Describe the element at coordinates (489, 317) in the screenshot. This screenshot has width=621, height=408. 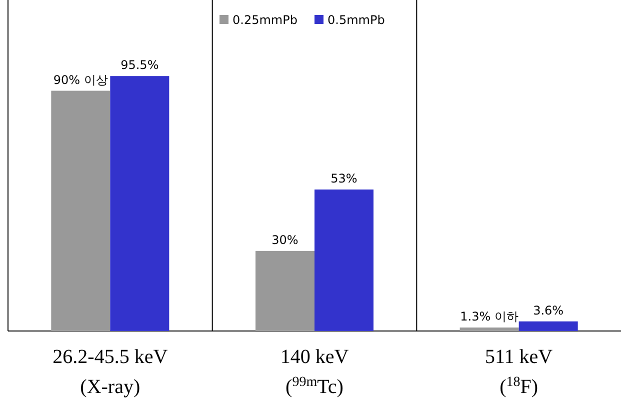
I see `data-label: 1.3% 이하` at that location.